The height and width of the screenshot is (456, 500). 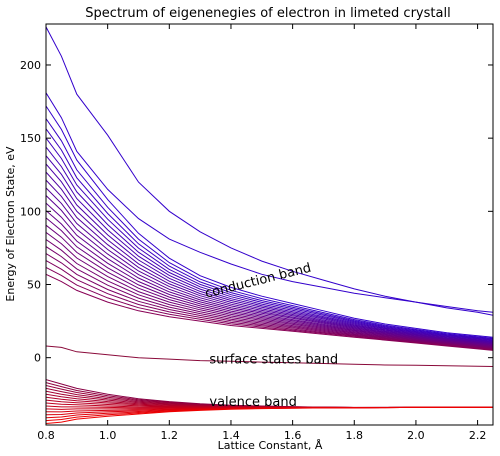 What do you see at coordinates (108, 435) in the screenshot?
I see `x-tick-label: 1.0` at bounding box center [108, 435].